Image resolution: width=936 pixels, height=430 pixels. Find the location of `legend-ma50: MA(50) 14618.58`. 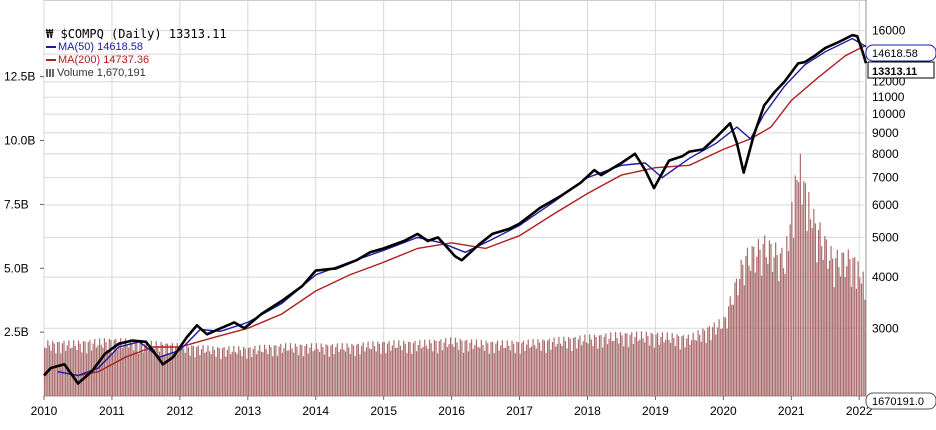

legend-ma50: MA(50) 14618.58 is located at coordinates (136, 47).